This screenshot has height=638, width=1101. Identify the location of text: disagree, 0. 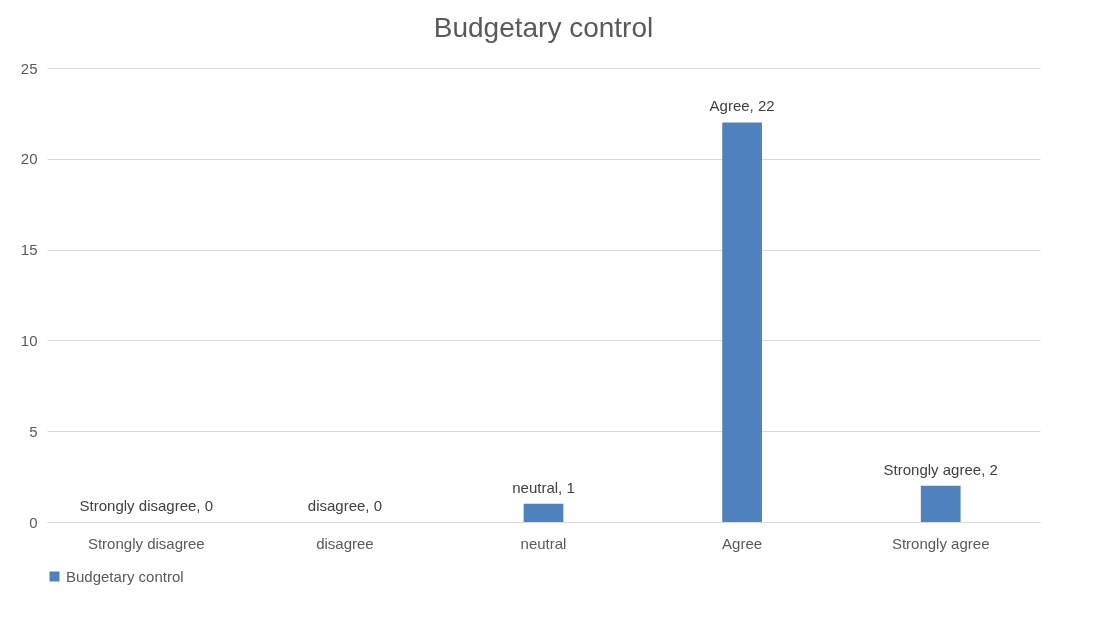
(345, 505).